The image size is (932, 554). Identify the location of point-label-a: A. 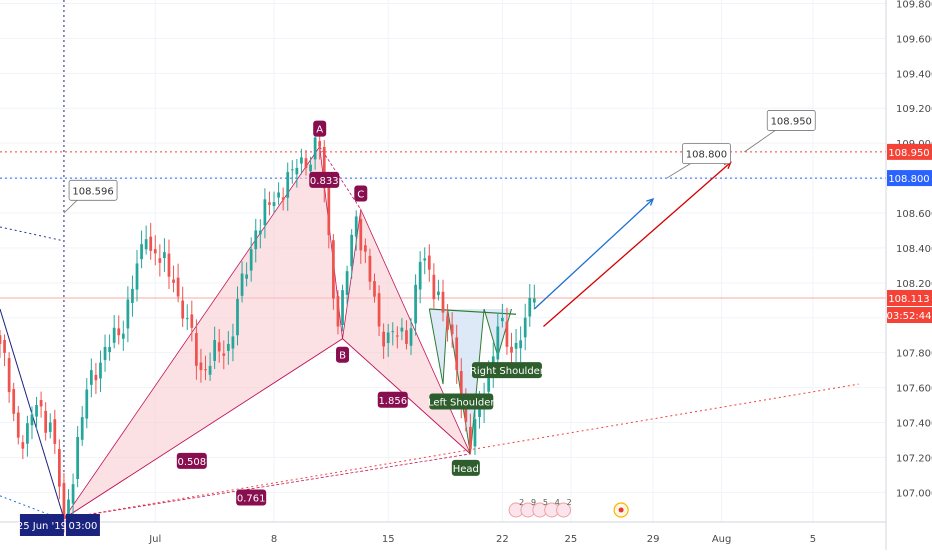
(319, 130).